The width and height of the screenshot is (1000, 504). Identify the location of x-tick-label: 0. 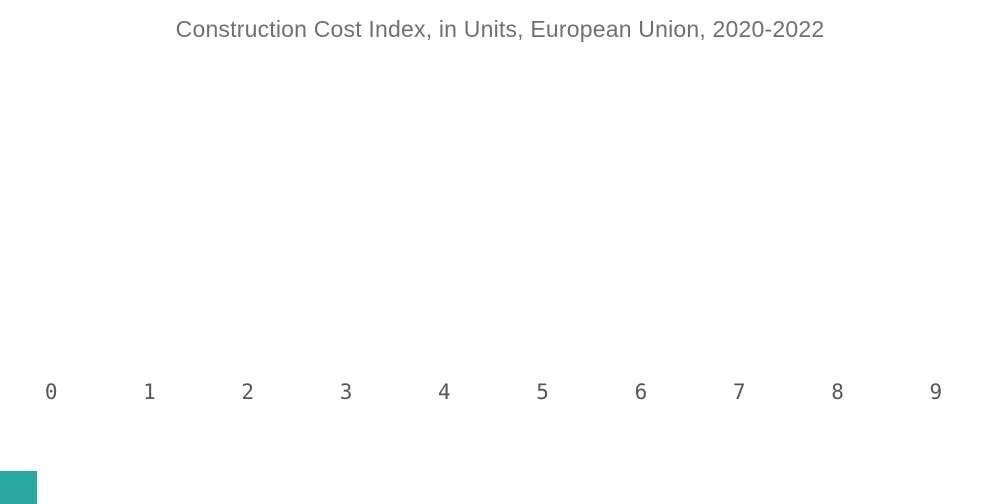
(51, 392).